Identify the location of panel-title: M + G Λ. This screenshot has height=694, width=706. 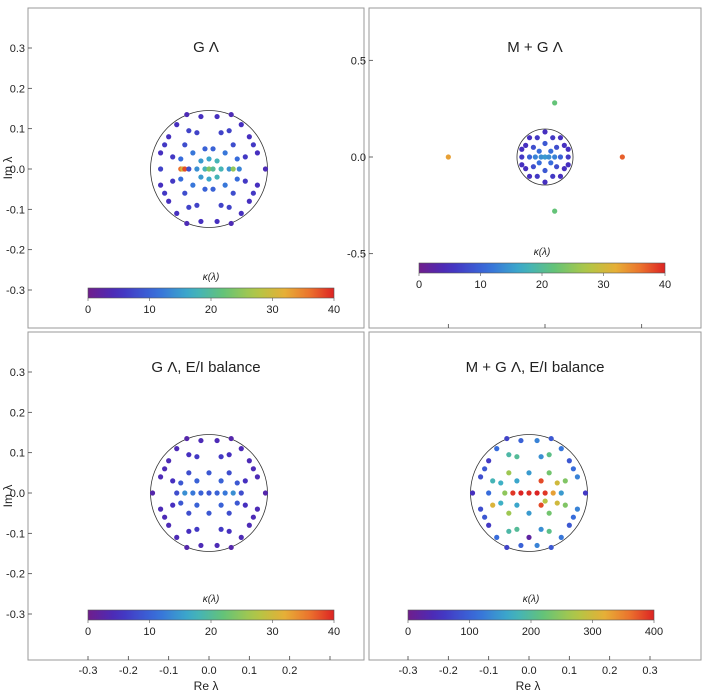
(534, 47).